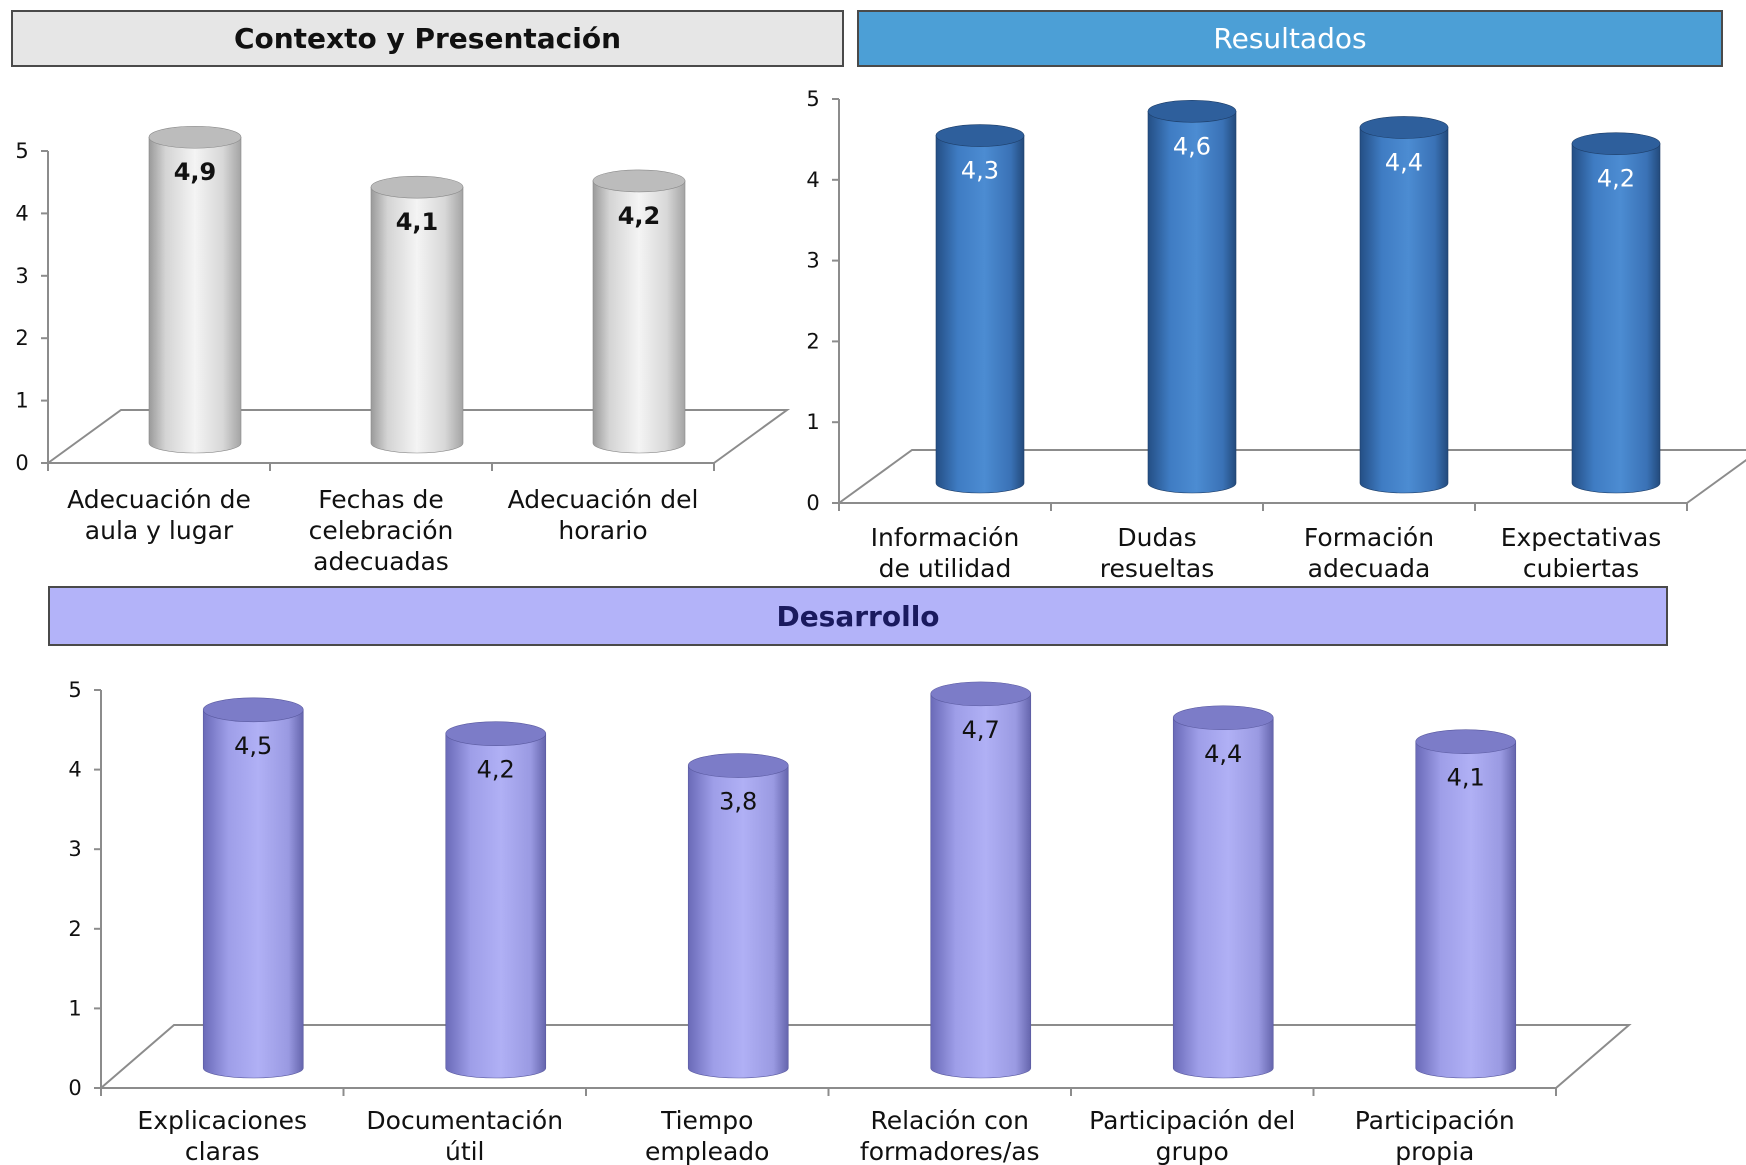 This screenshot has width=1746, height=1165. Describe the element at coordinates (858, 616) in the screenshot. I see `desarrollo-header: Desarrollo` at that location.